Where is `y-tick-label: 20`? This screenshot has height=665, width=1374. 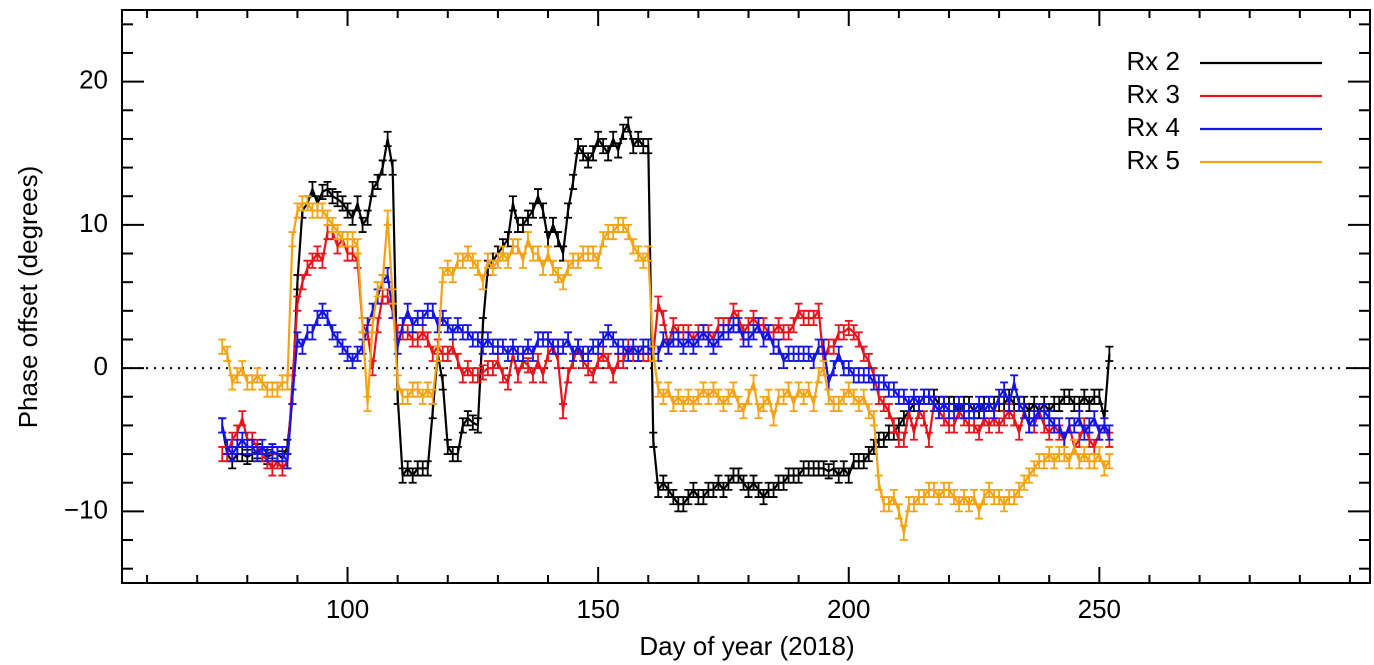 y-tick-label: 20 is located at coordinates (93, 80).